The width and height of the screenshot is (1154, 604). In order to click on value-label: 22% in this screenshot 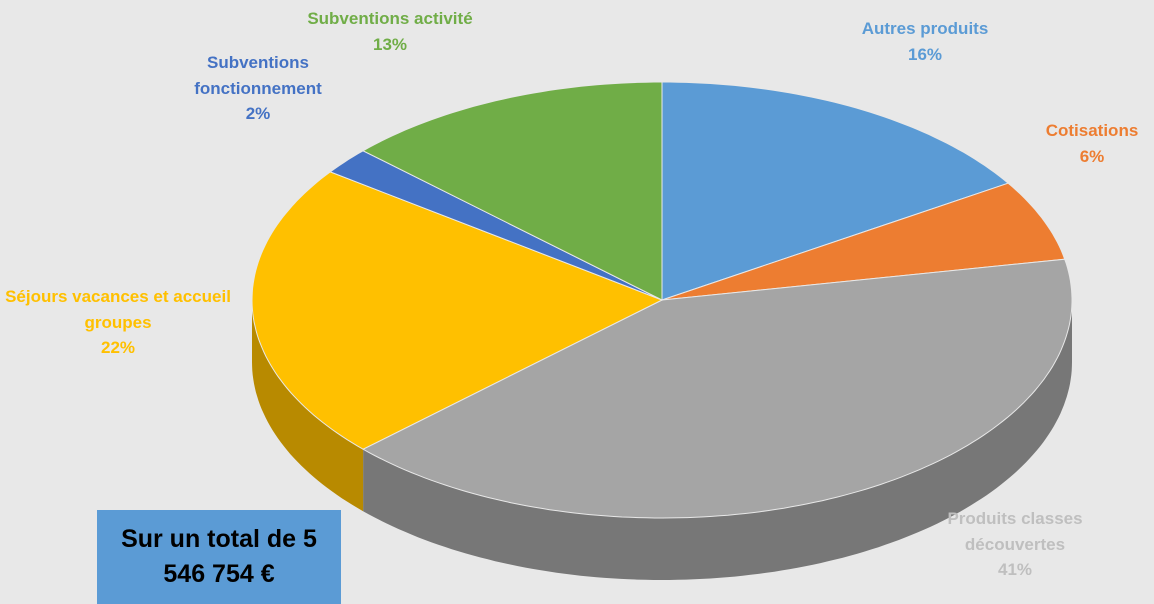, I will do `click(118, 347)`.